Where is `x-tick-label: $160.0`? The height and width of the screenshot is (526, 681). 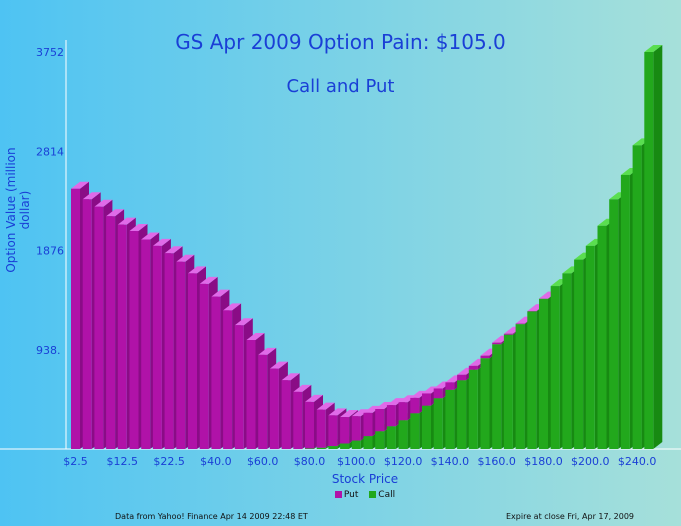
x-tick-label: $160.0 is located at coordinates (496, 461).